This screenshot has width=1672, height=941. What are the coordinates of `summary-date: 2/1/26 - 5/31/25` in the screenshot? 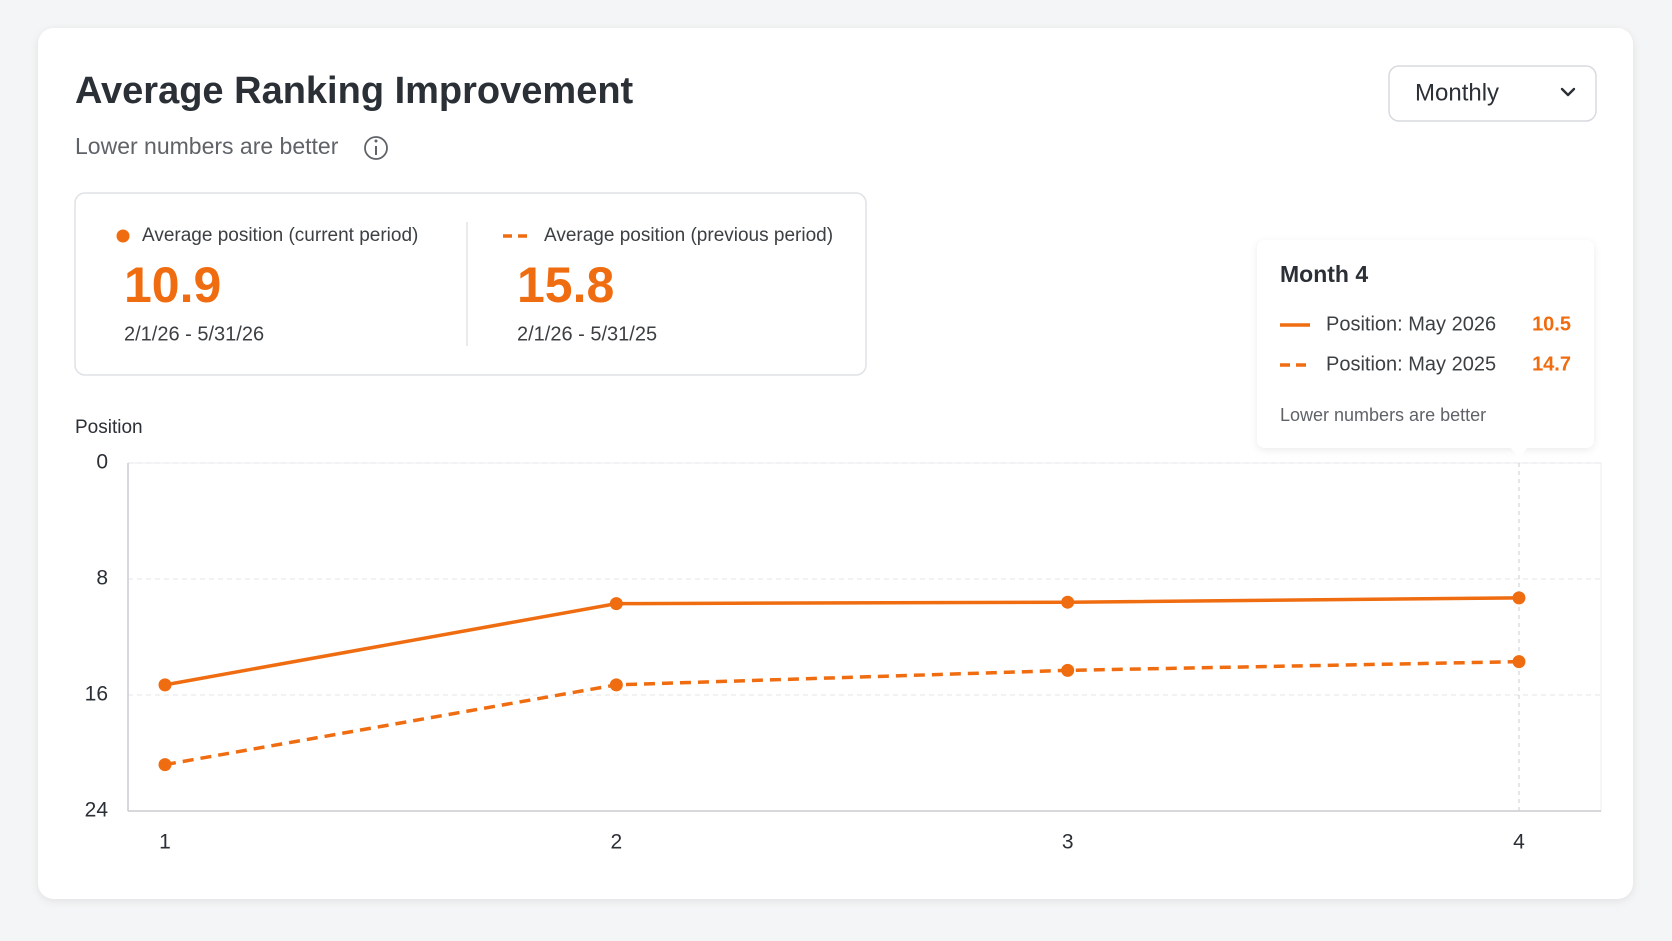 It's located at (587, 334).